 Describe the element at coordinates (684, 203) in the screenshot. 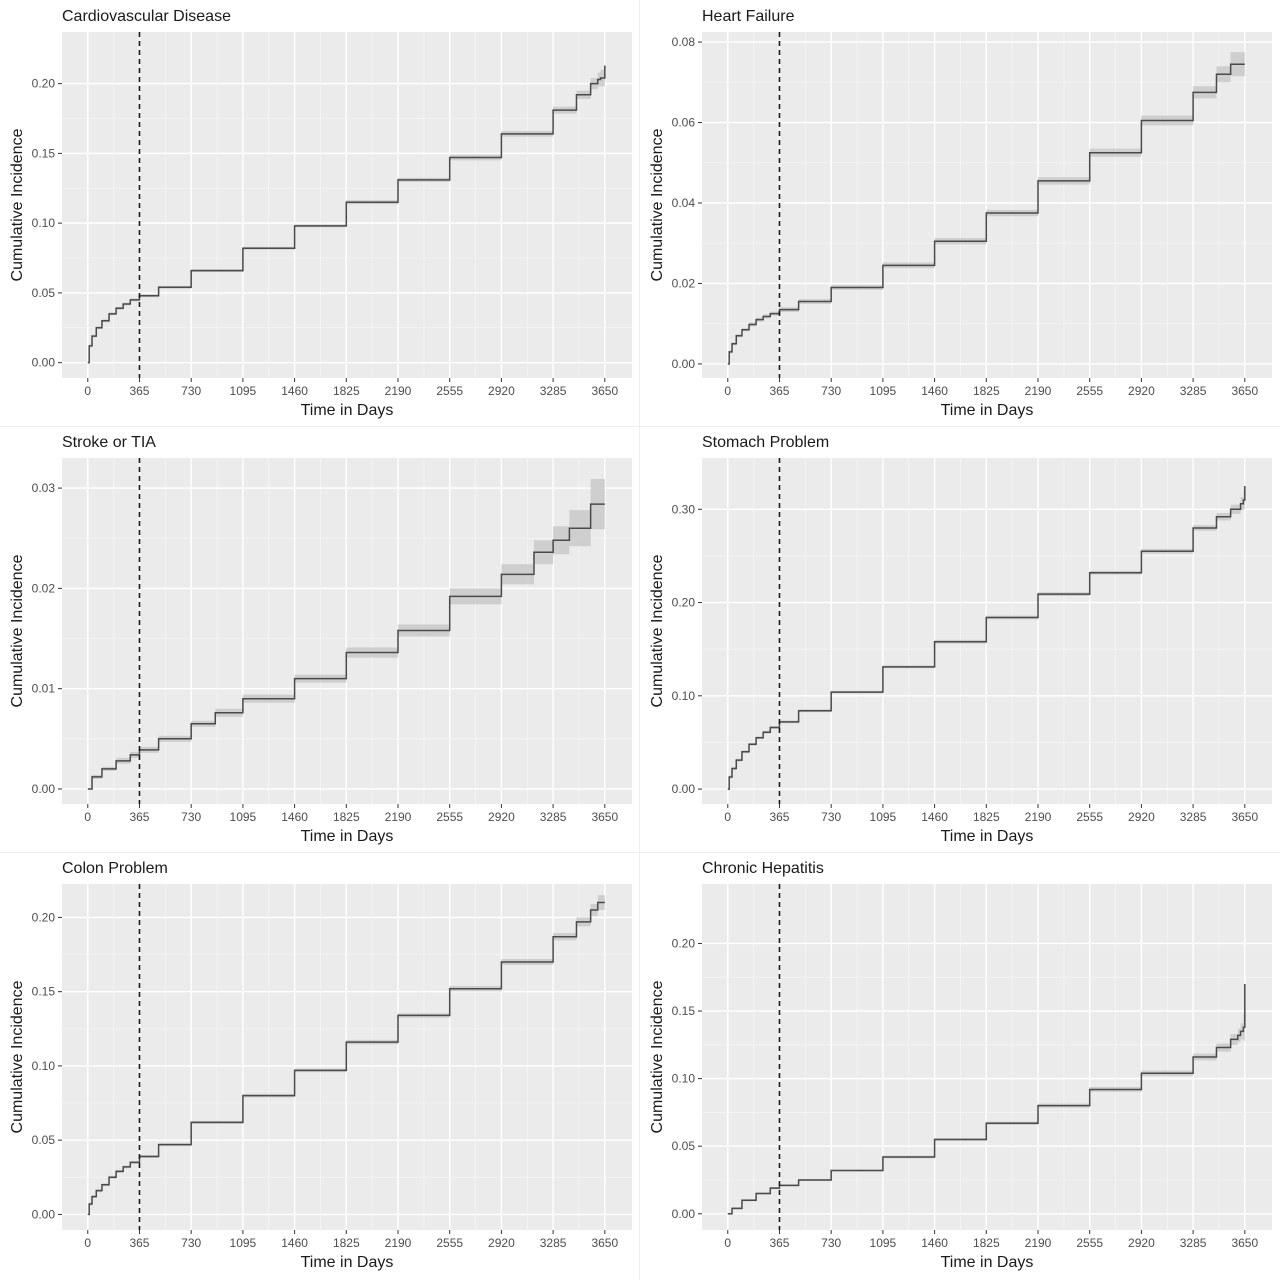

I see `y-tick-label: 0.04` at that location.